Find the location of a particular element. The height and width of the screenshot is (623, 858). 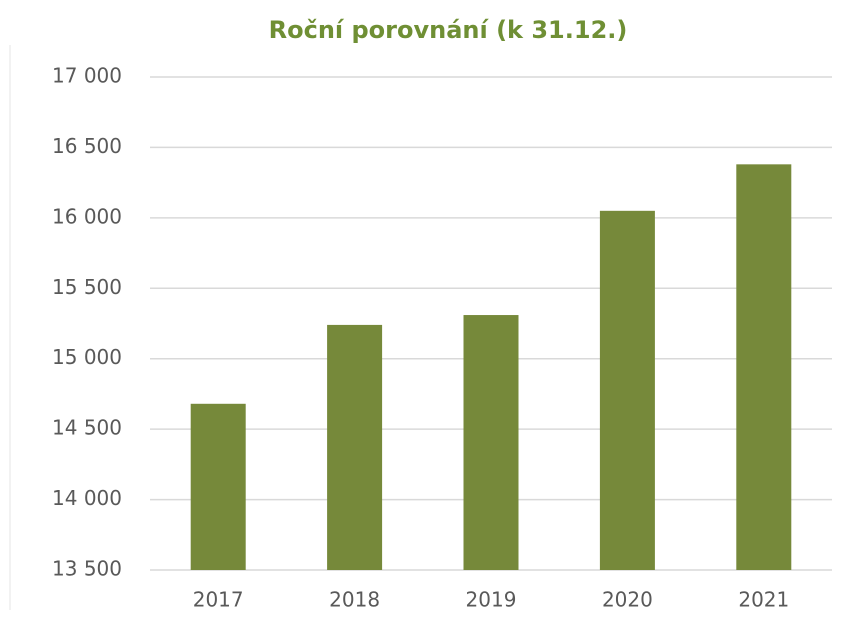

x-tick-label: 2017 is located at coordinates (218, 600).